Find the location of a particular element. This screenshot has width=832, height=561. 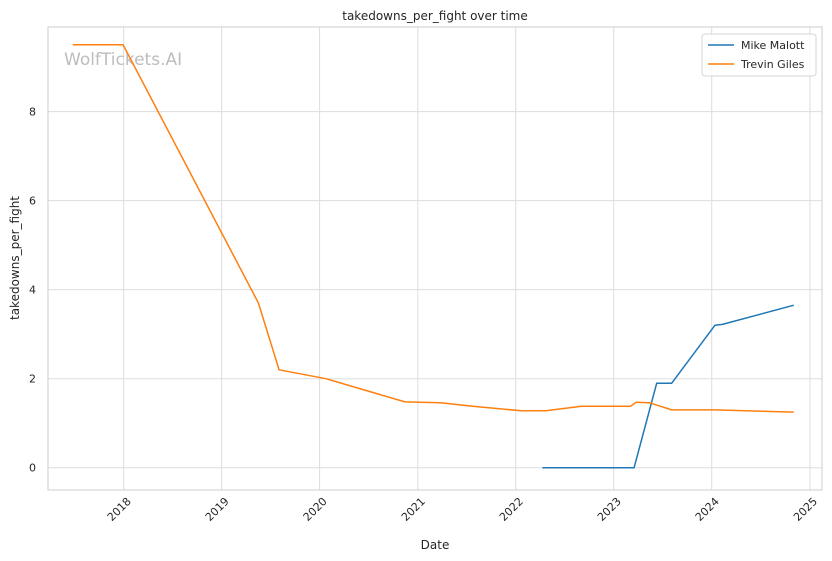

y-tick-label: 0 is located at coordinates (32, 468).